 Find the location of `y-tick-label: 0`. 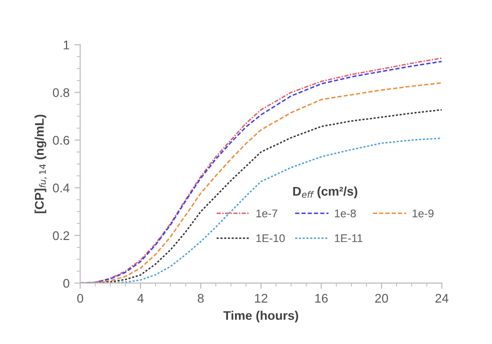

y-tick-label: 0 is located at coordinates (66, 283).